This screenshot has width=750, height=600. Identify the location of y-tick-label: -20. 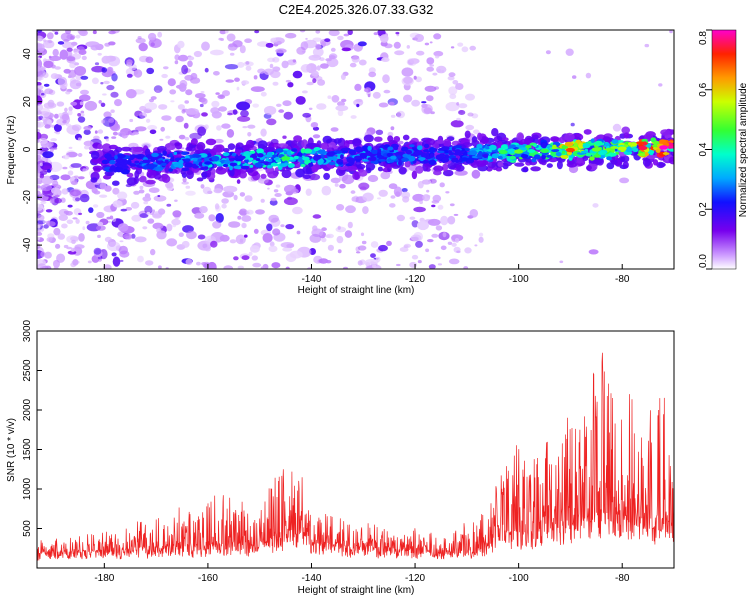
(27, 197).